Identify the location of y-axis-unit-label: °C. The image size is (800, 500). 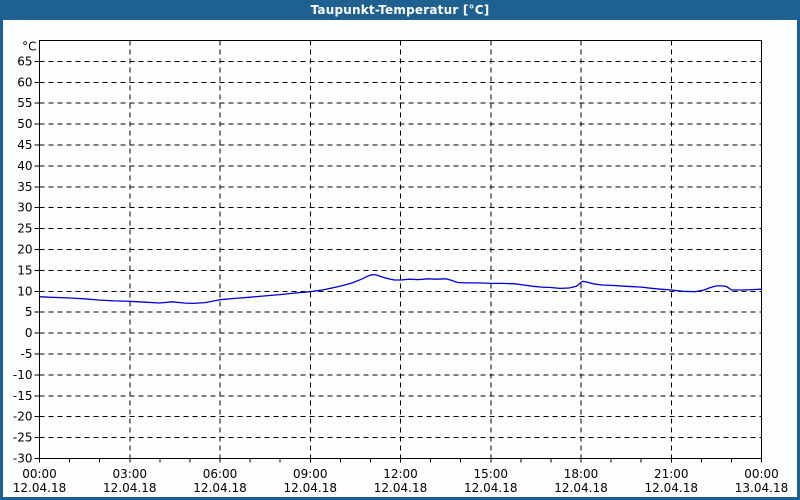
(29, 46).